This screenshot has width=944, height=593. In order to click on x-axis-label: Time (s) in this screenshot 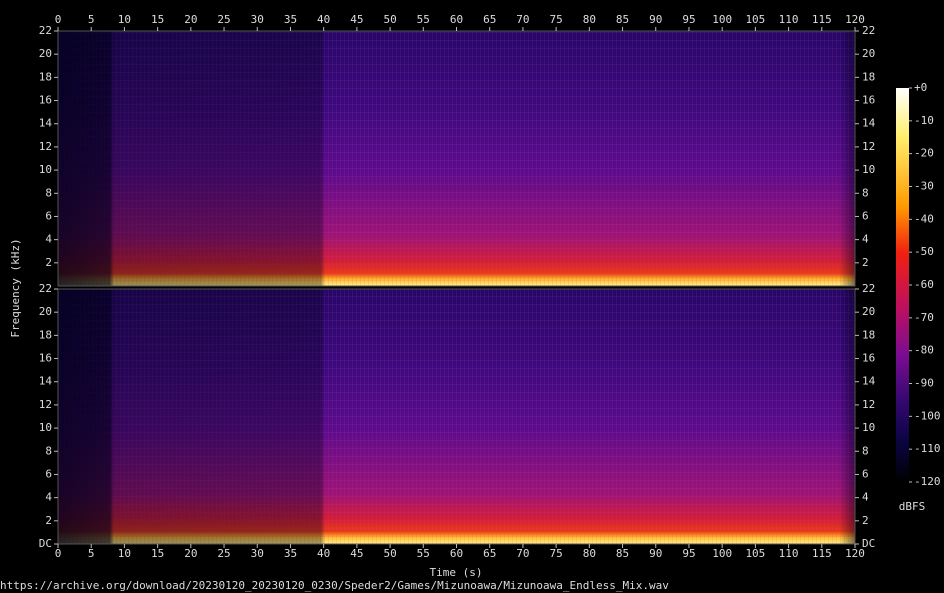, I will do `click(456, 572)`.